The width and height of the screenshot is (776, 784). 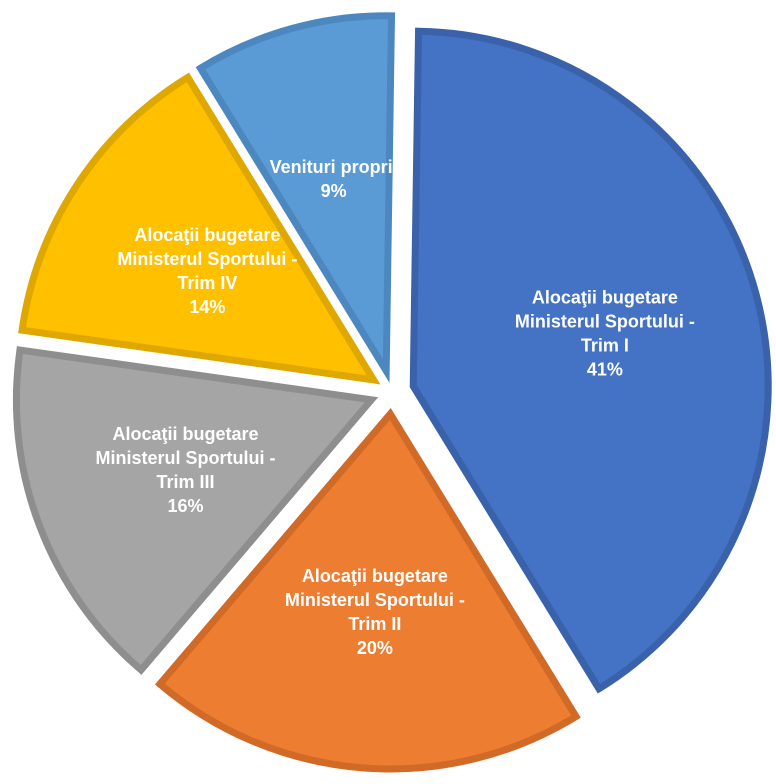 I want to click on slice-value-label: 41%, so click(x=605, y=370).